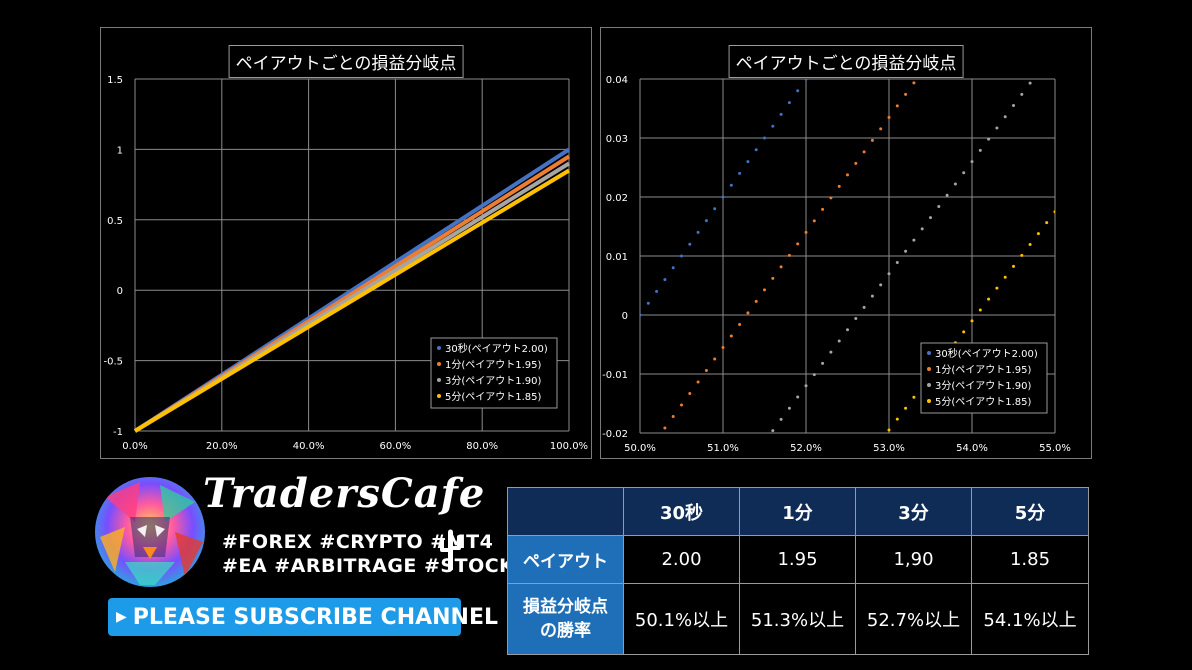 This screenshot has width=1192, height=670. Describe the element at coordinates (496, 348) in the screenshot. I see `legend-entry: 30秒(ペイアウト2.00)` at that location.